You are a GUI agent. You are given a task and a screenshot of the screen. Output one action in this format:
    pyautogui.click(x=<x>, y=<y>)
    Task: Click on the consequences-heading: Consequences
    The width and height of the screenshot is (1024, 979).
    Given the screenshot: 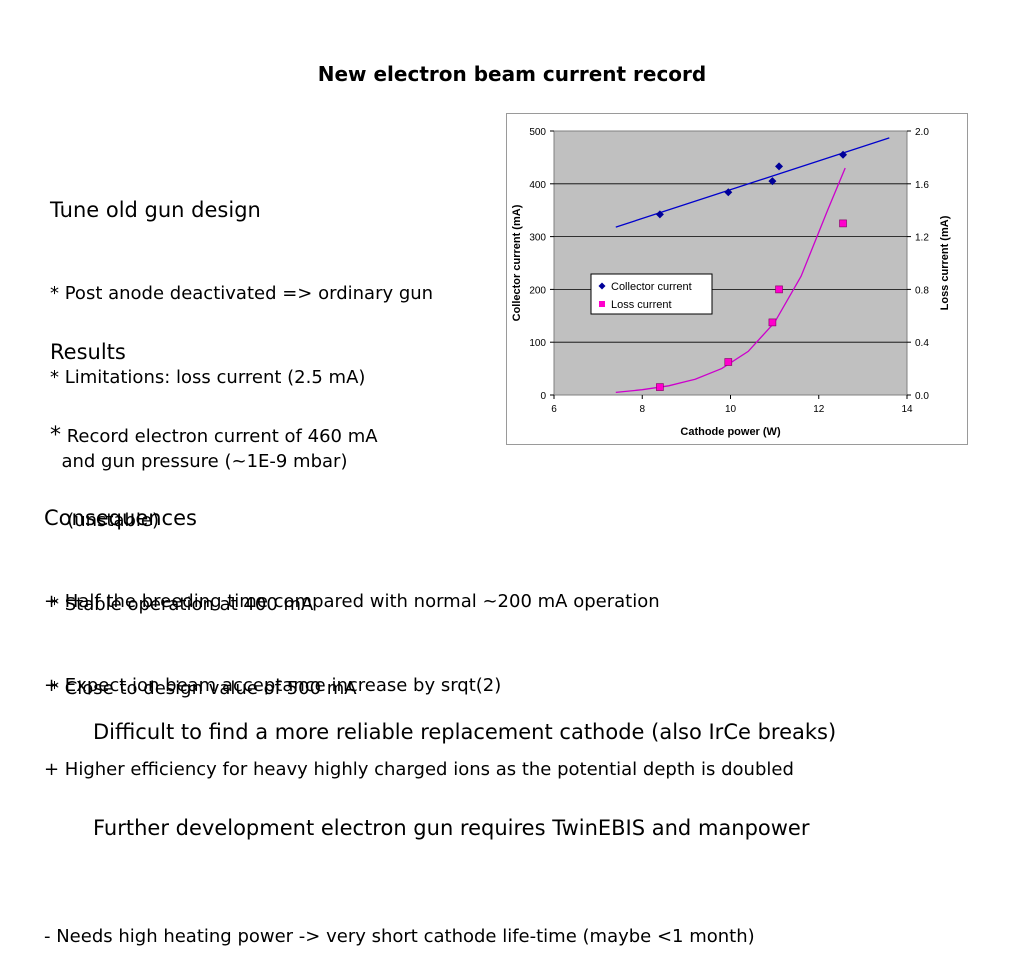 What is the action you would take?
    pyautogui.click(x=120, y=518)
    